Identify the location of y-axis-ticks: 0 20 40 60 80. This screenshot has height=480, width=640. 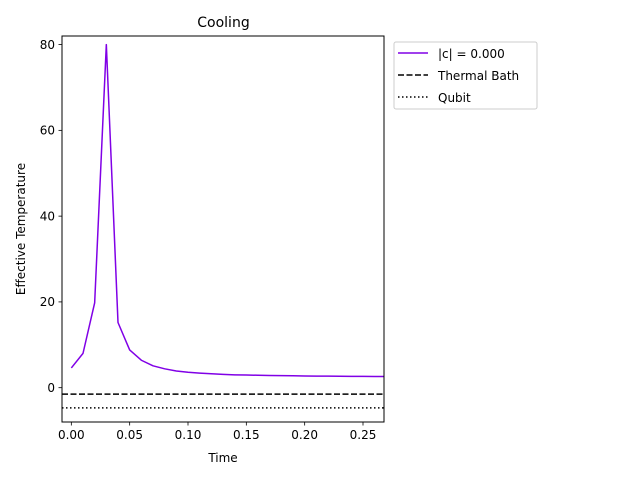
(51, 216).